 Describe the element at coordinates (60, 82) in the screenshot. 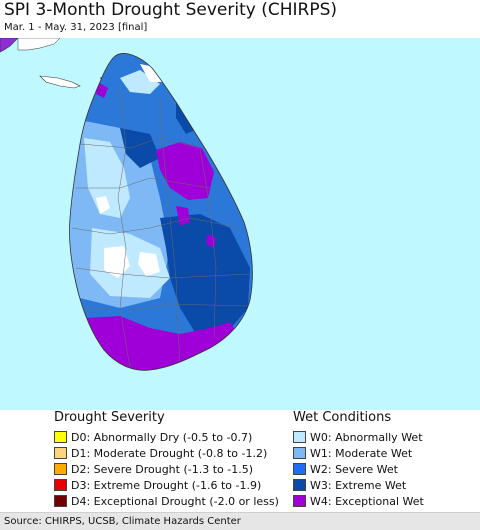

I see `mannar-islands` at that location.